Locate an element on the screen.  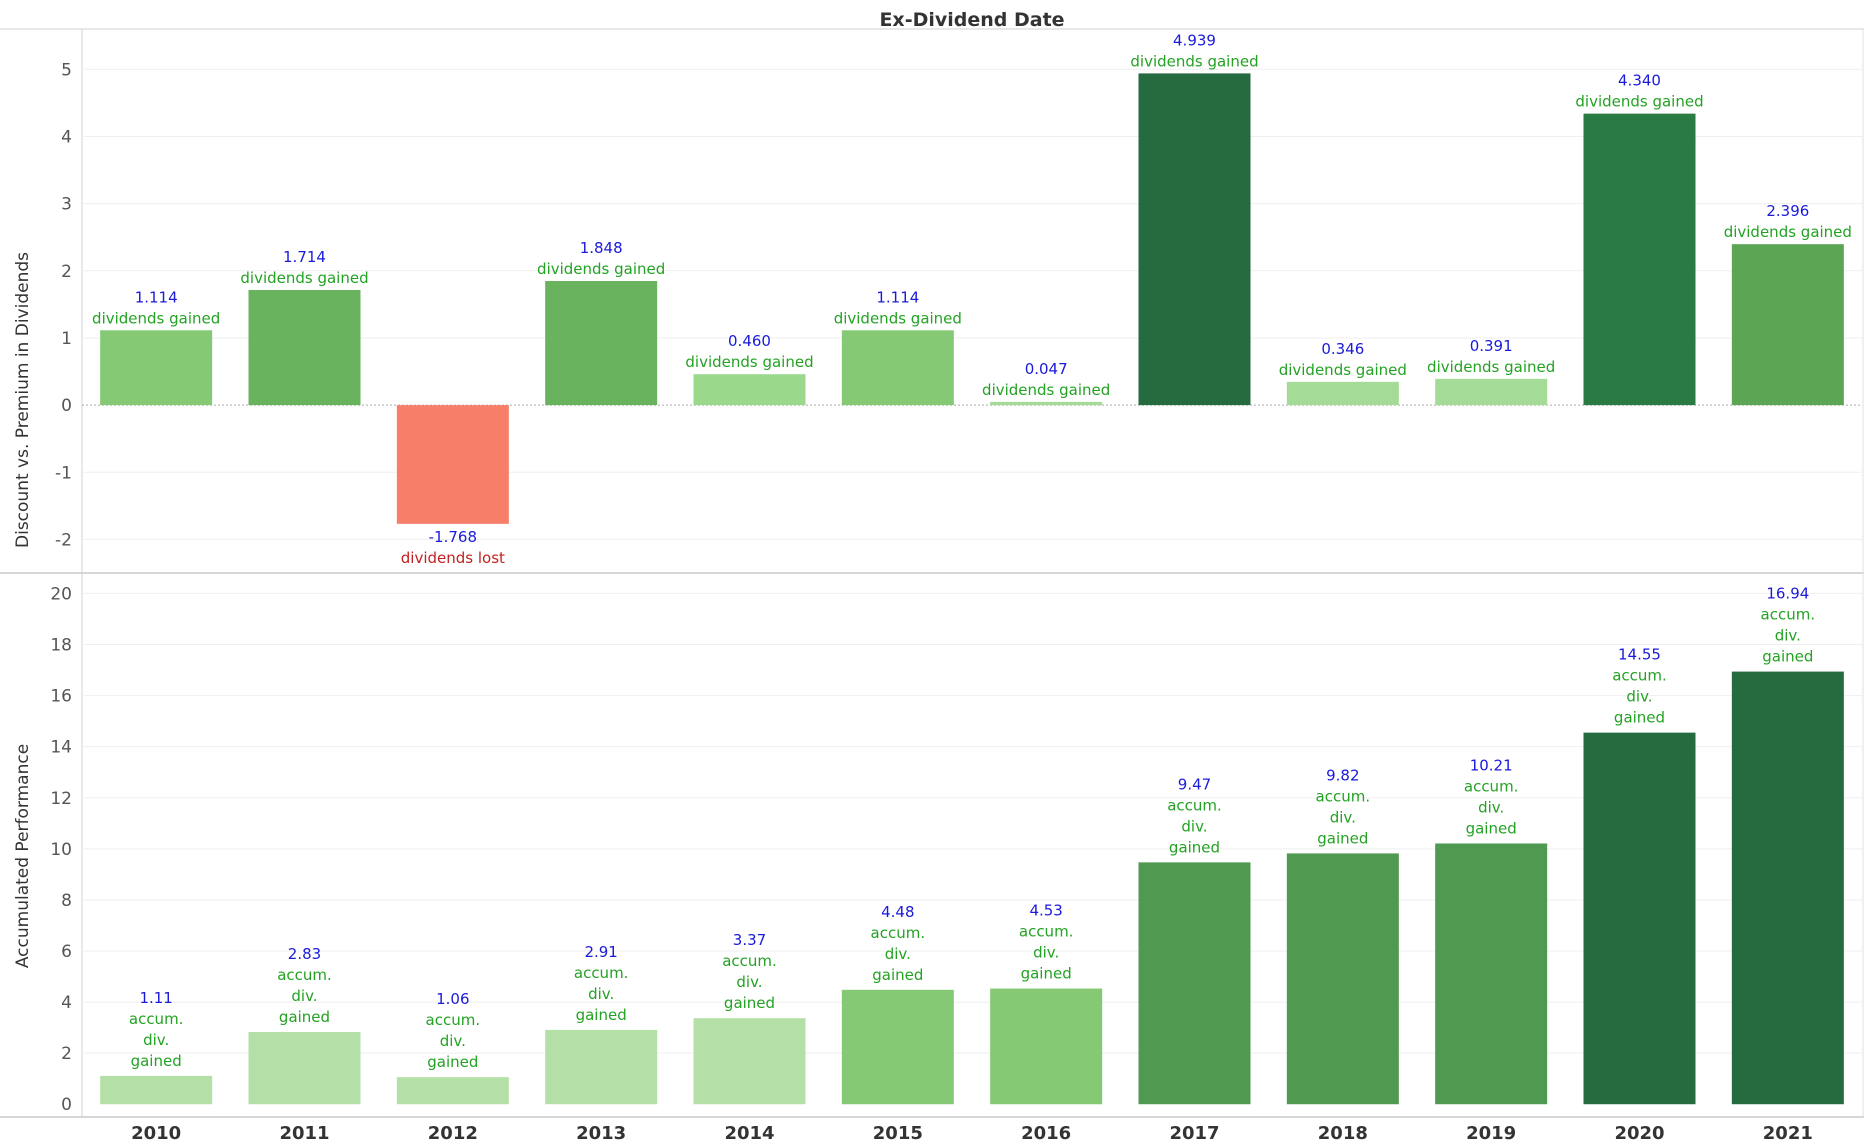
value-label: 1.714 is located at coordinates (304, 257).